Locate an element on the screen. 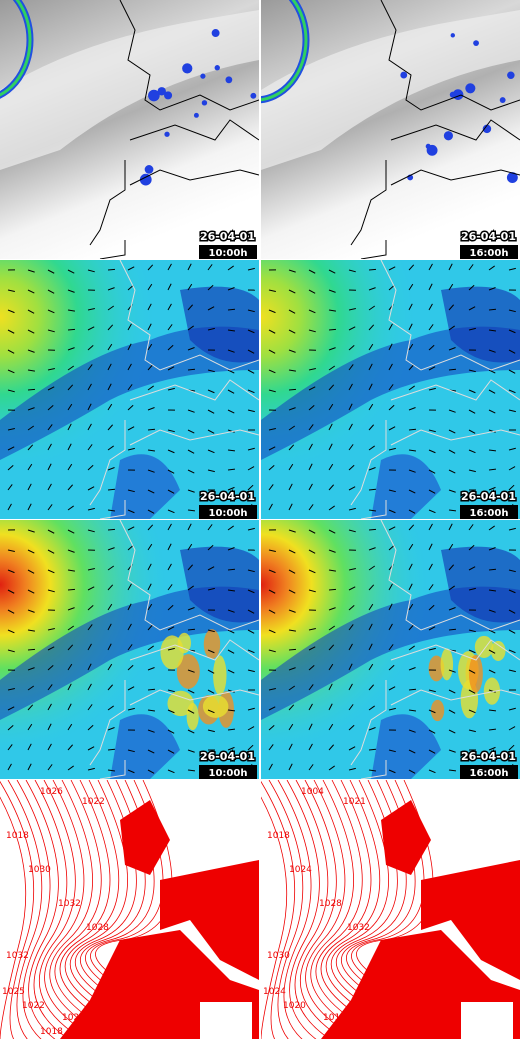  map-panel: 1004 1021 1018 1024 1028 1030 1032 1024 1020 1018 is located at coordinates (390, 909).